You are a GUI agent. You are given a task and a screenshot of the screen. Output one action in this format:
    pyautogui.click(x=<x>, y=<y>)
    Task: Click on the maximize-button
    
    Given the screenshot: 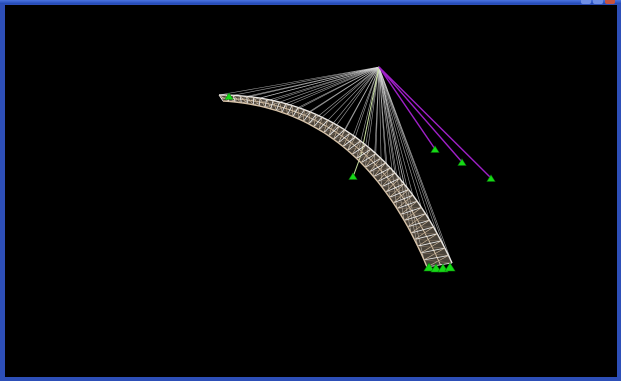 What is the action you would take?
    pyautogui.click(x=598, y=2)
    